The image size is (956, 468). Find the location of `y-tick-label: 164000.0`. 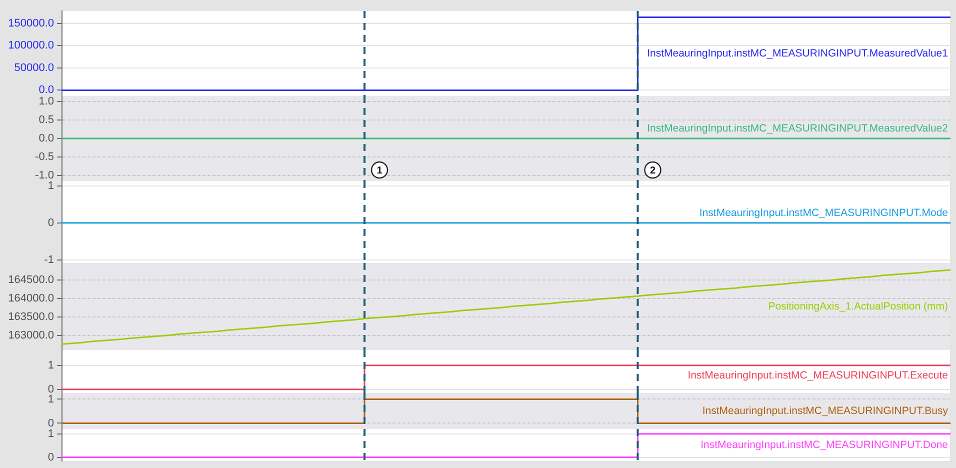

y-tick-label: 164000.0 is located at coordinates (31, 298).